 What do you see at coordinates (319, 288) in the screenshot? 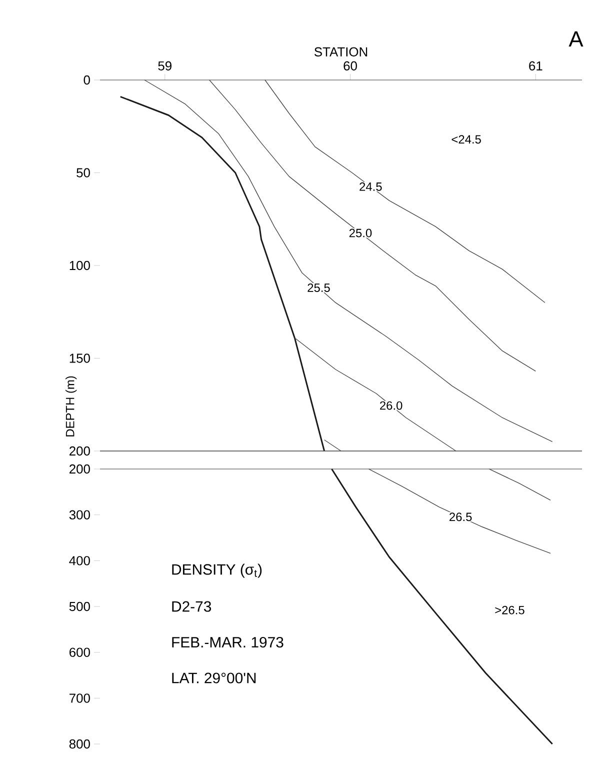
I see `series-label: 25.5` at bounding box center [319, 288].